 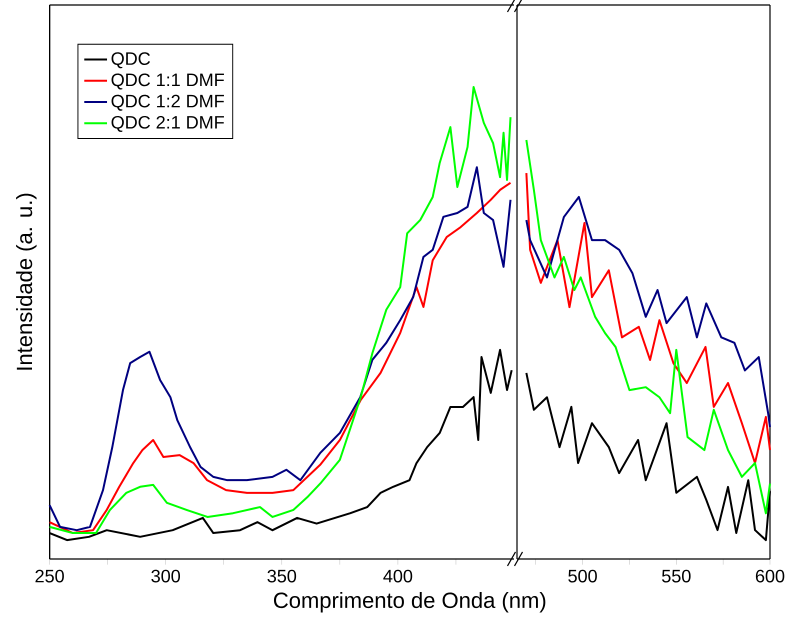 I want to click on x-tick-label: 250, so click(x=49, y=576).